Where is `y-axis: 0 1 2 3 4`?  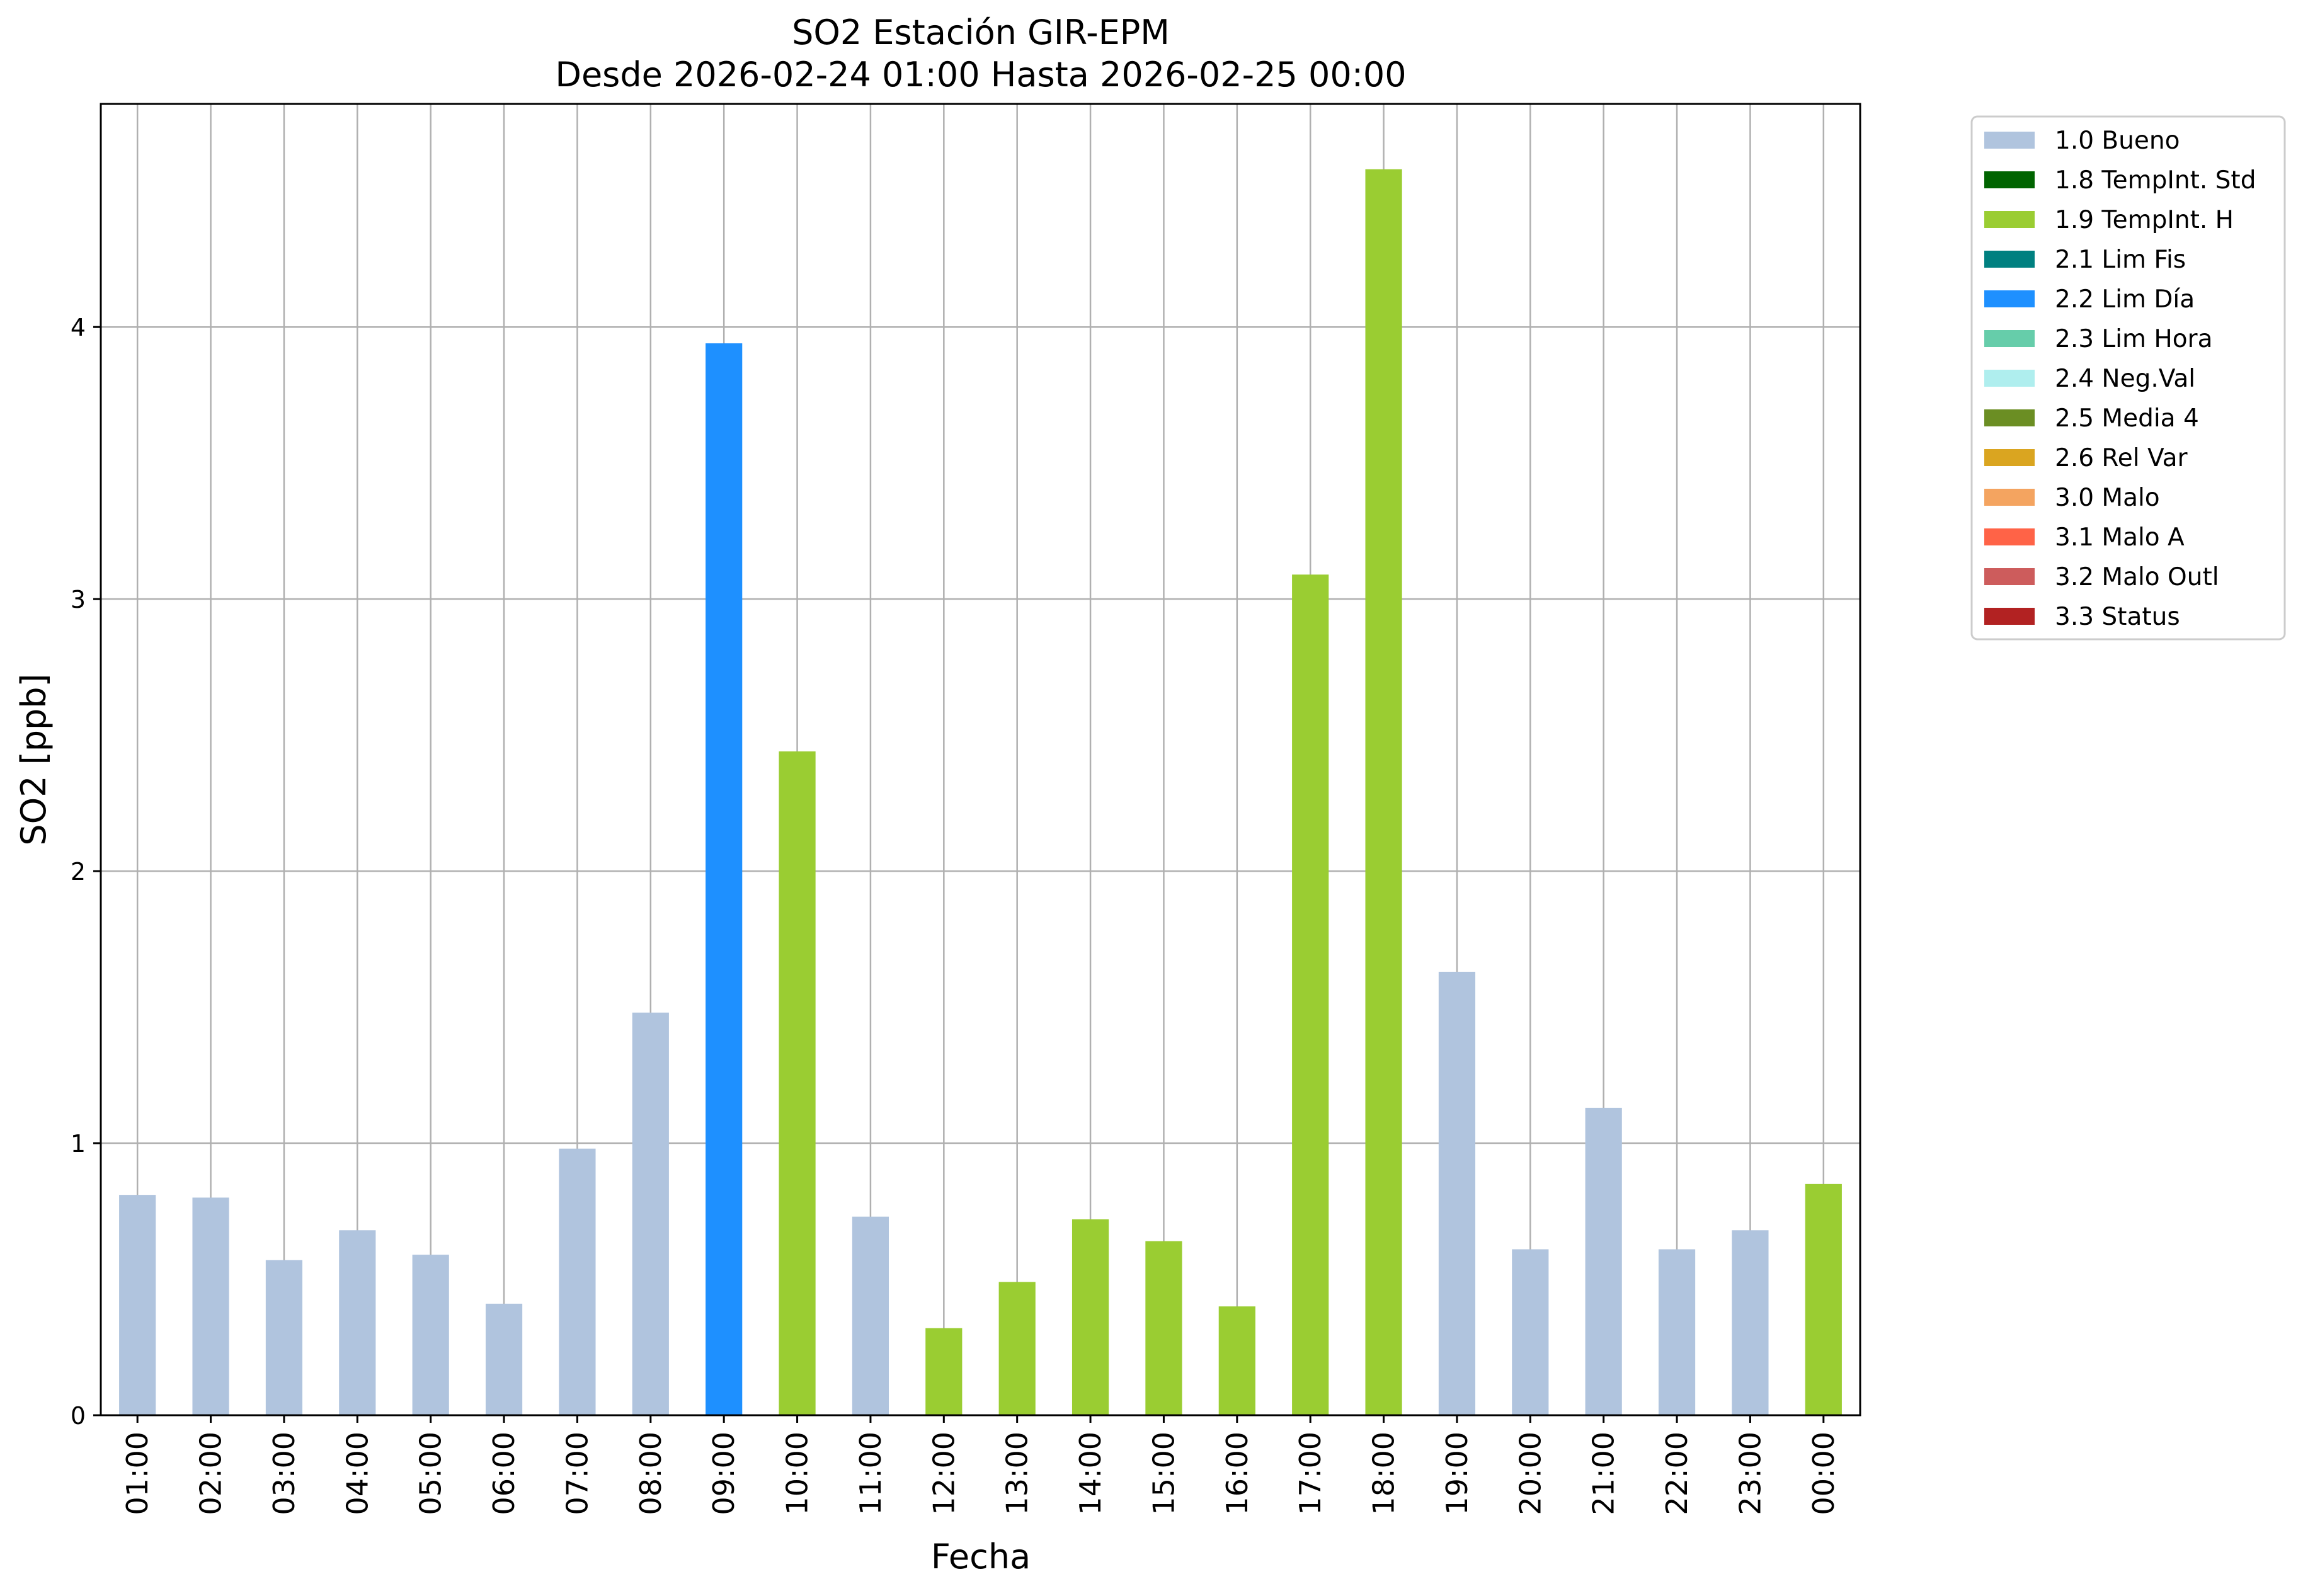
y-axis: 0 1 2 3 4 is located at coordinates (86, 872).